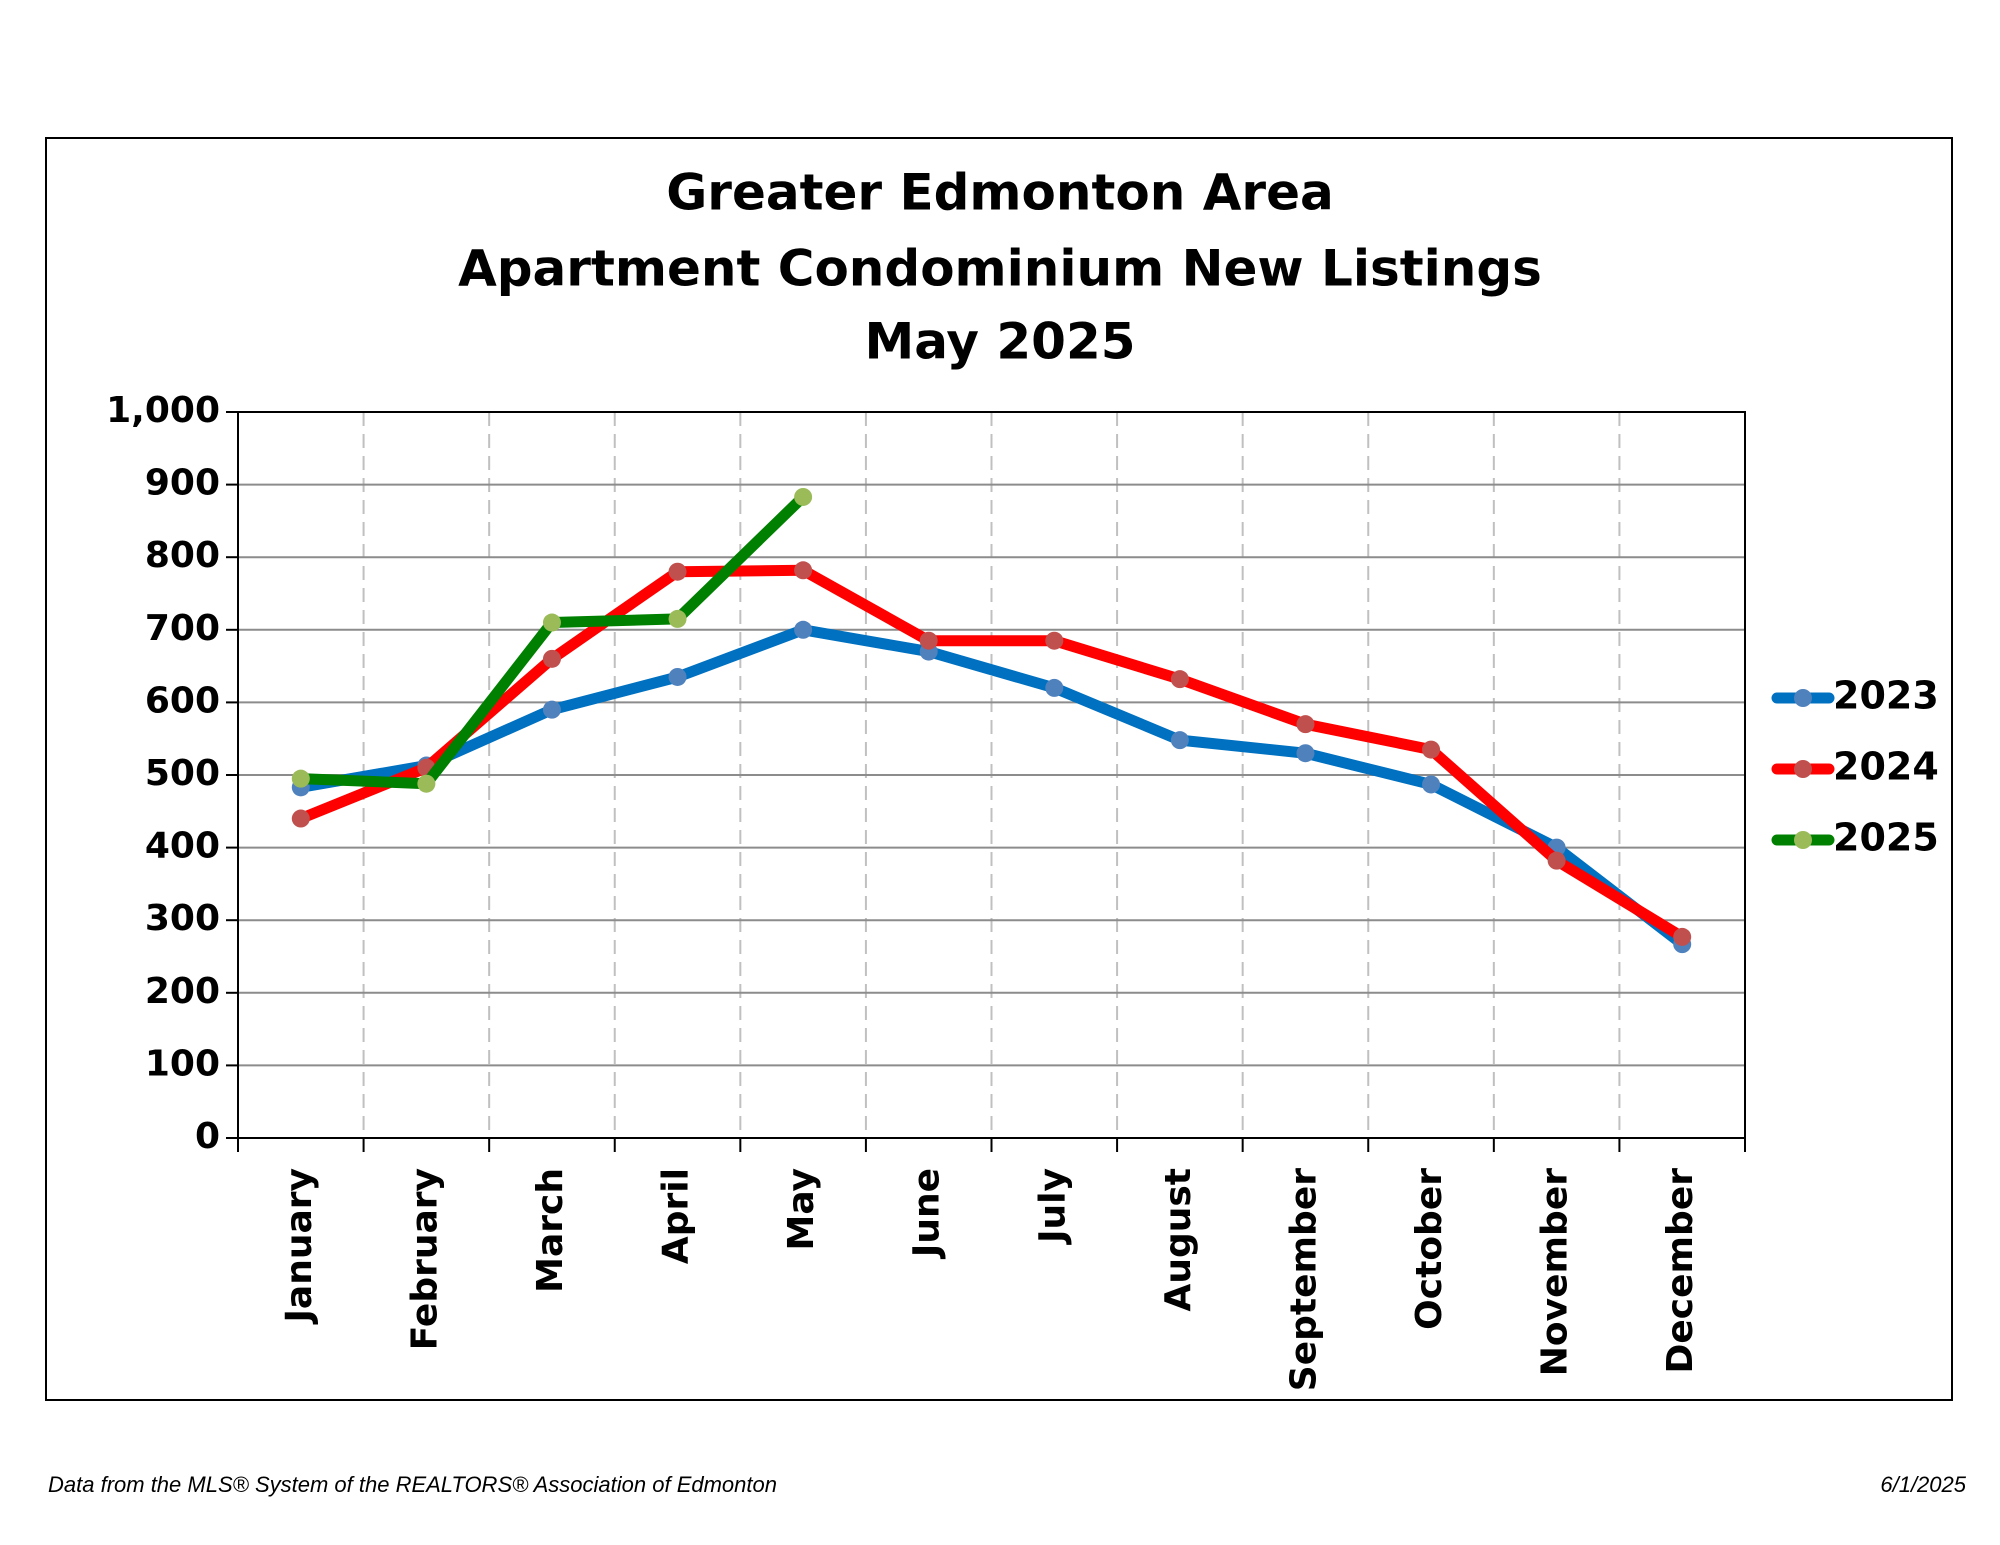  Describe the element at coordinates (1886, 838) in the screenshot. I see `legend-label: 2025` at that location.